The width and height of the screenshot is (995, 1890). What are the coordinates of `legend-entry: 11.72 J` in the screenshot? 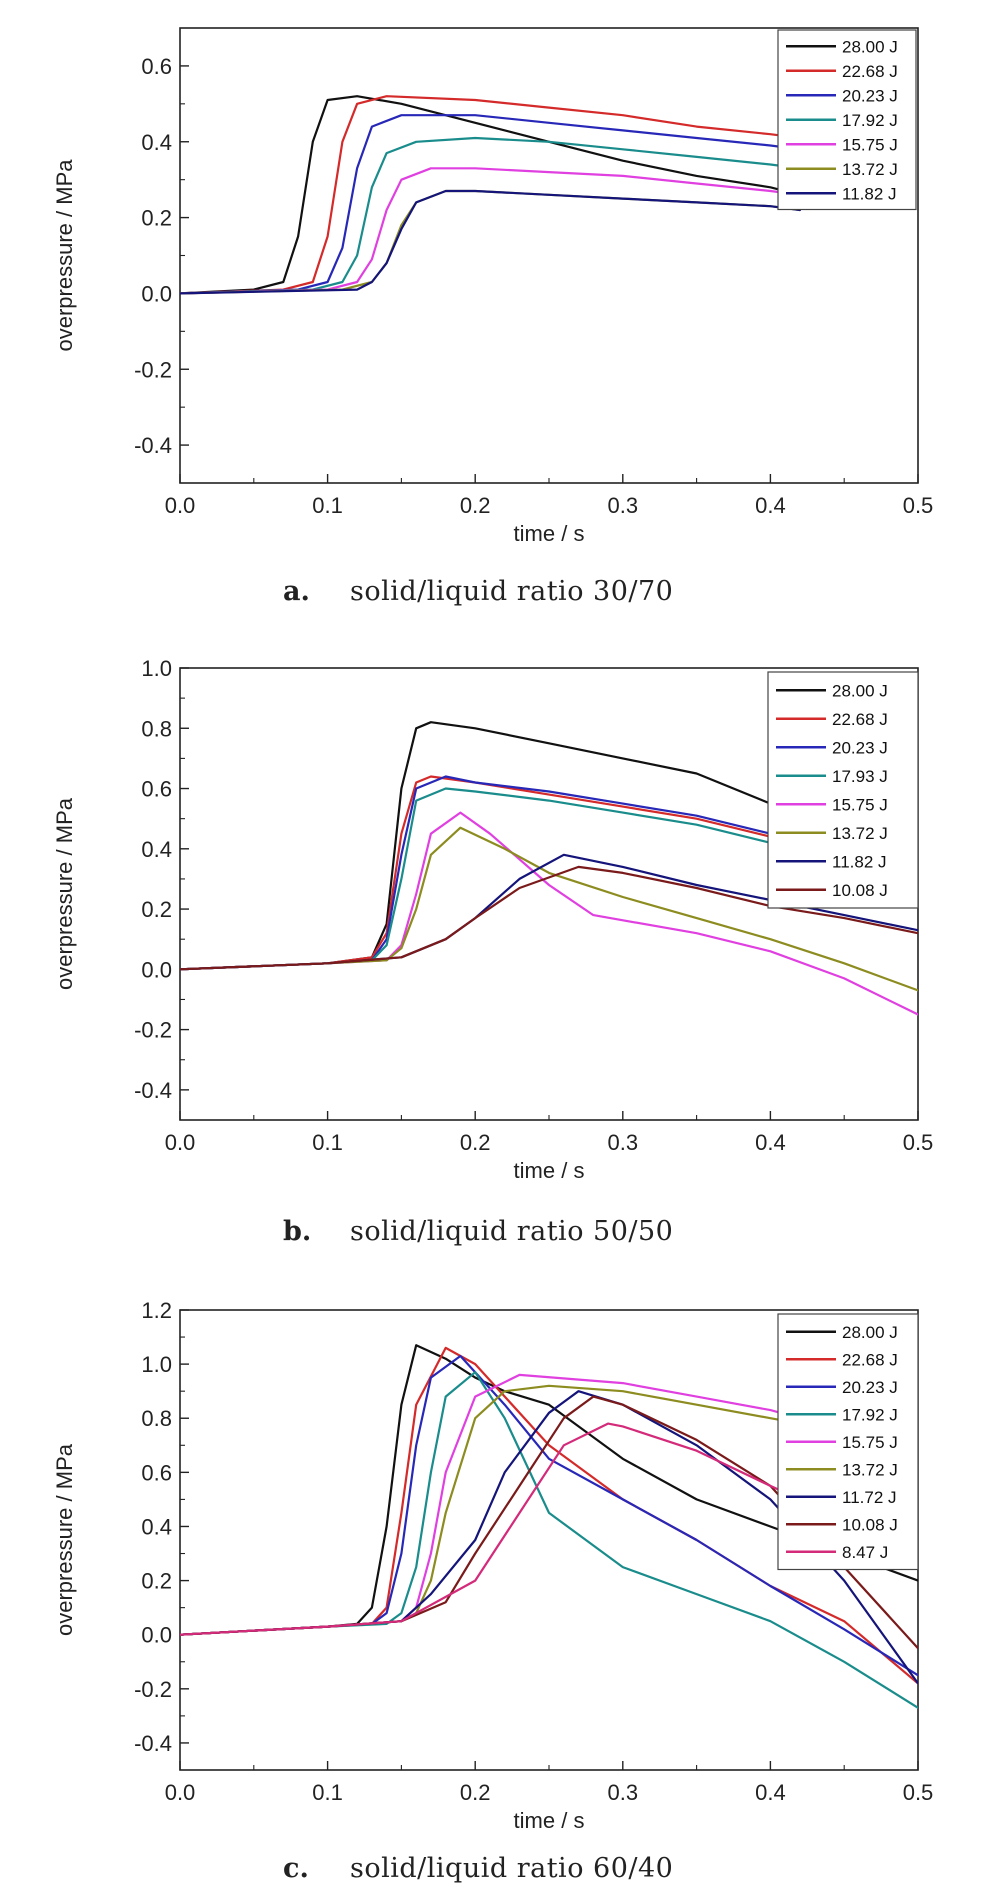 It's located at (869, 1497).